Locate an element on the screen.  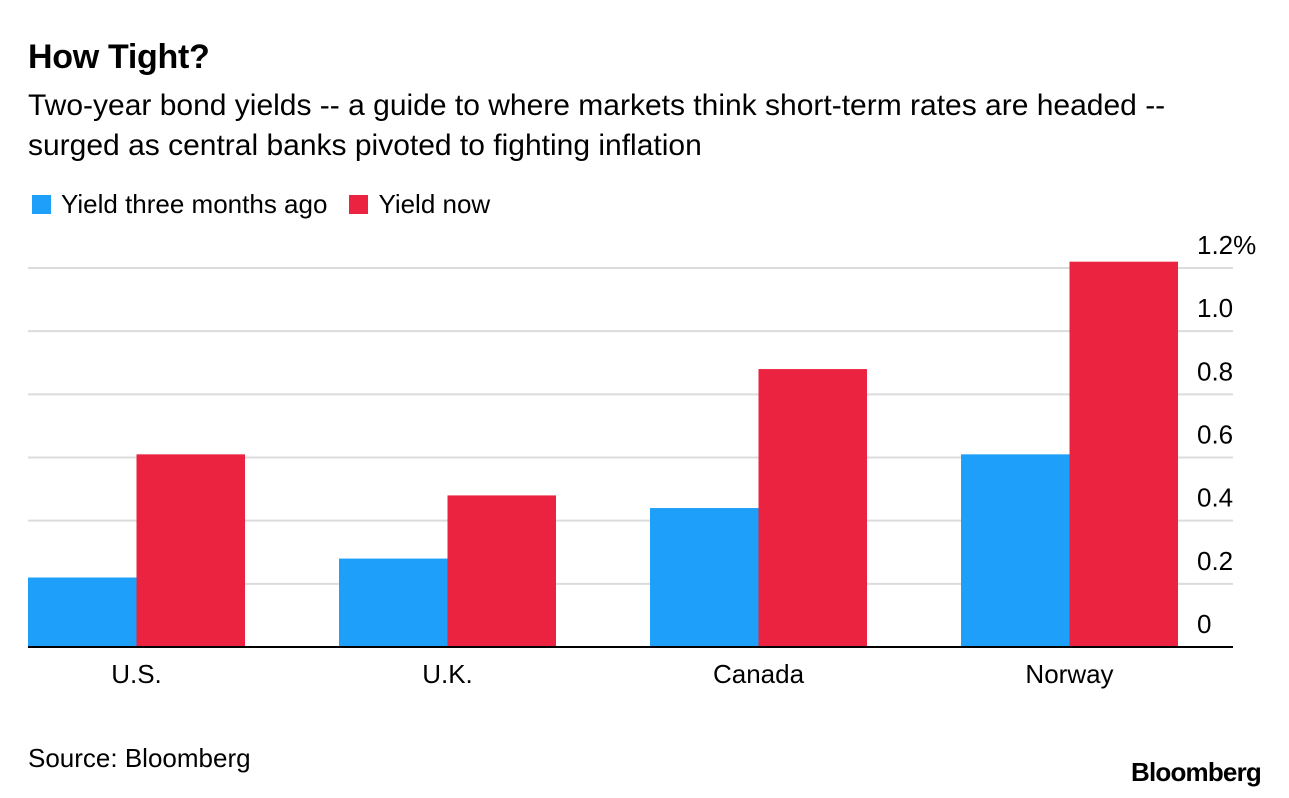
bar-canada-three-months-ago is located at coordinates (704, 577).